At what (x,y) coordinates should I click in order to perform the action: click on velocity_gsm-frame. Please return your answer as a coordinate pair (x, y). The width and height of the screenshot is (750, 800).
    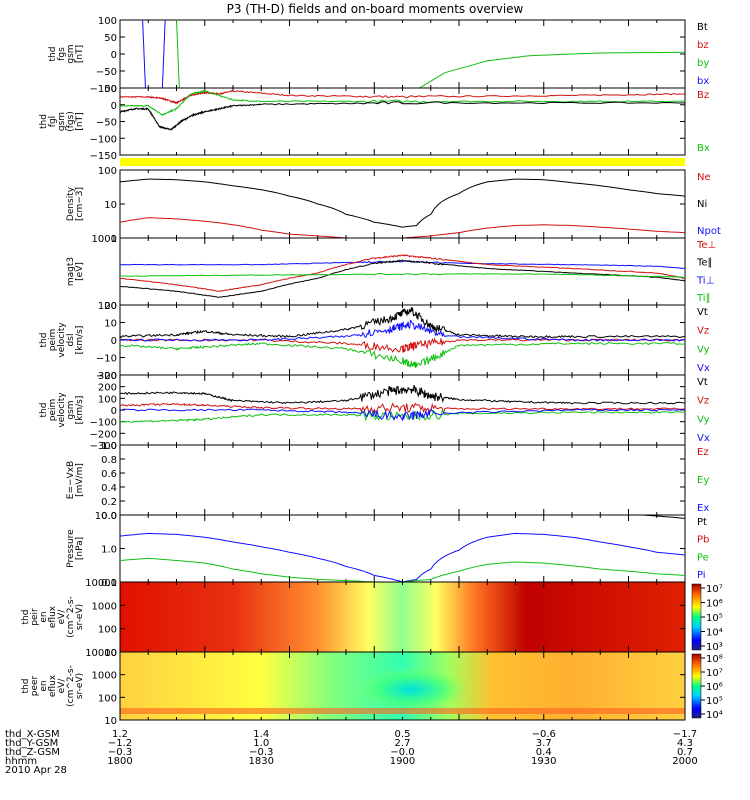
    Looking at the image, I should click on (402, 410).